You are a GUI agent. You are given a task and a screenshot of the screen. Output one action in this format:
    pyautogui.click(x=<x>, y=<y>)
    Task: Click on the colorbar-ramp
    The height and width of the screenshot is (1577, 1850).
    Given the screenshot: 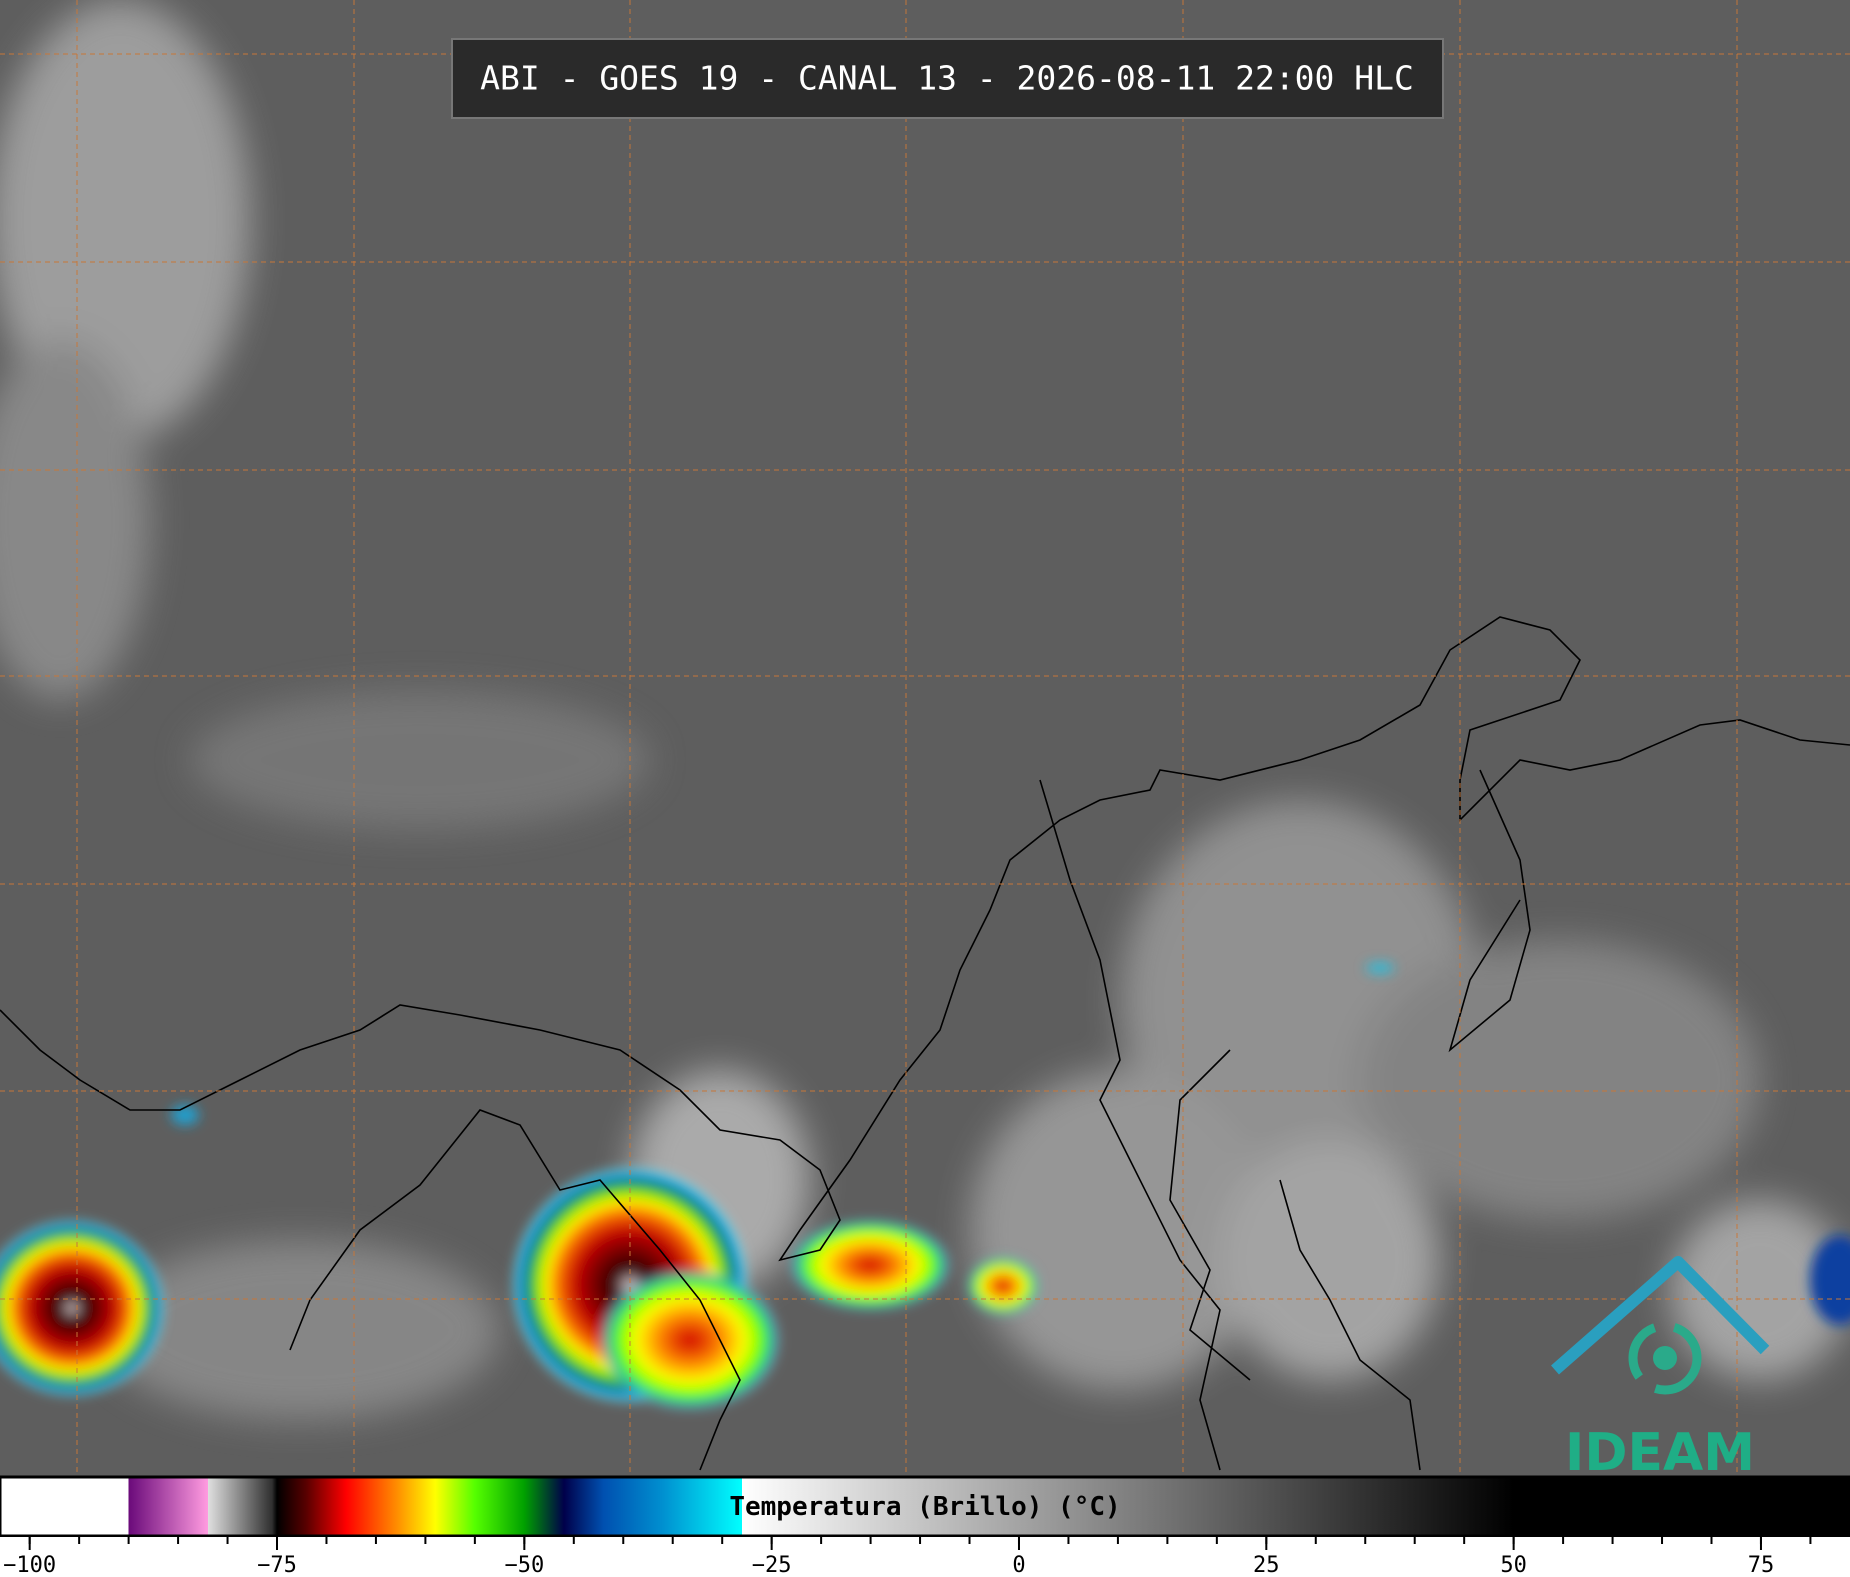 What is the action you would take?
    pyautogui.click(x=925, y=1506)
    